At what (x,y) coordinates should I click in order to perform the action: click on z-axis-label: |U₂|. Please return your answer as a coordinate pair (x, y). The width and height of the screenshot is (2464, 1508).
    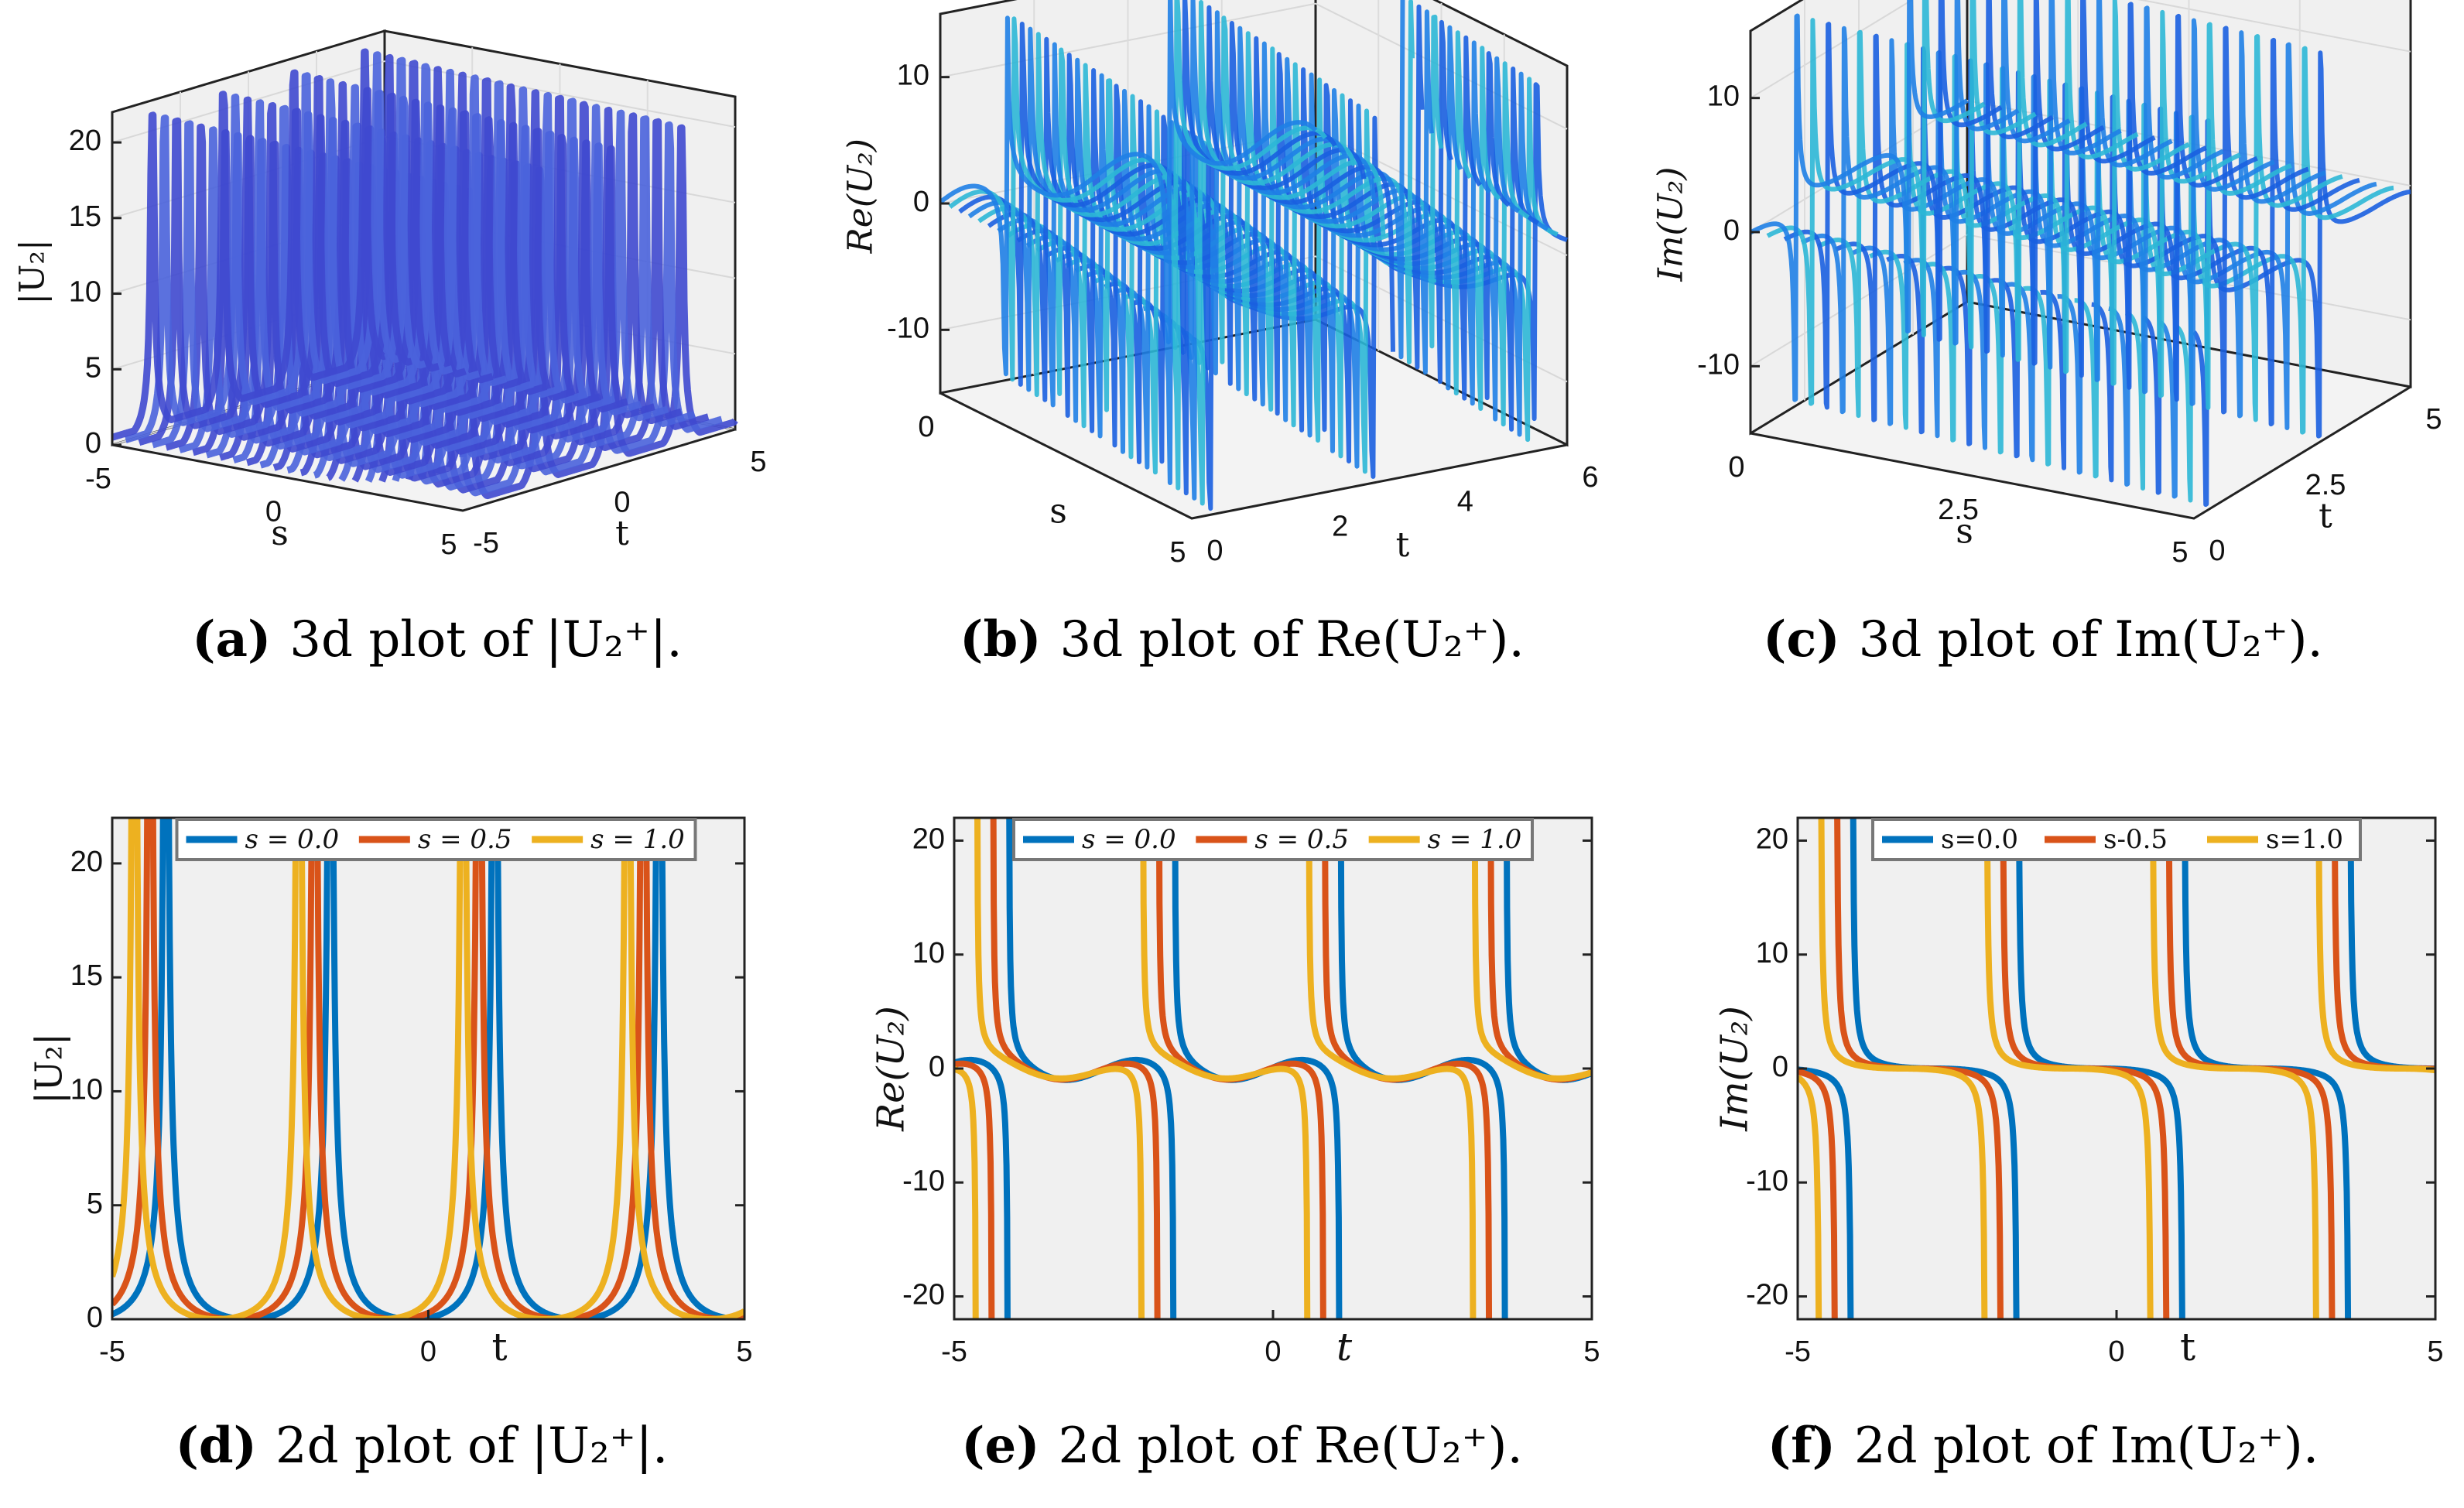
    Looking at the image, I should click on (33, 271).